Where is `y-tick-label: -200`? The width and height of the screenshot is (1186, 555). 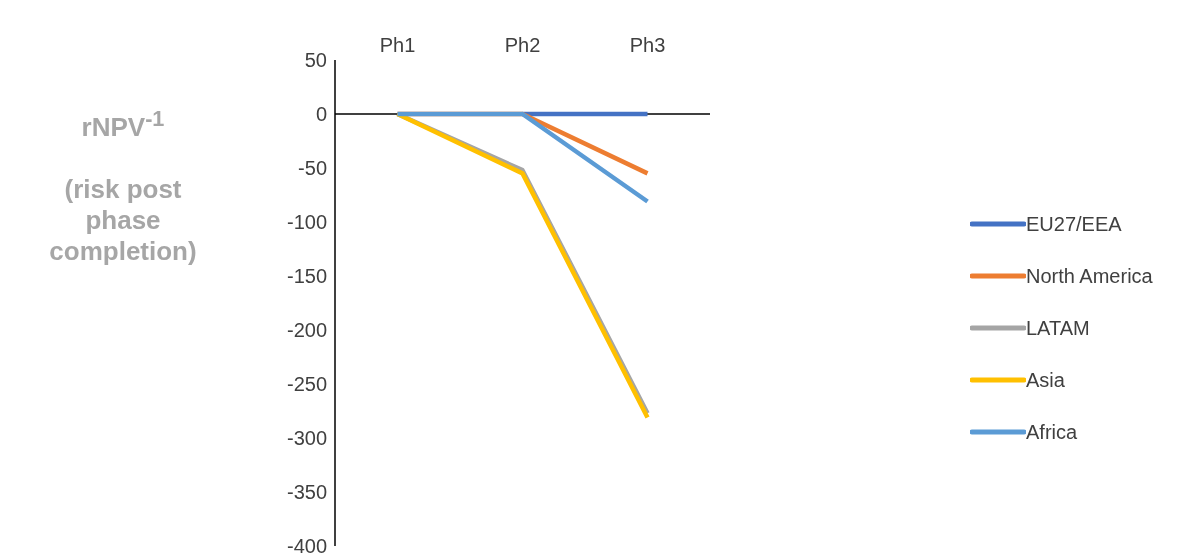
y-tick-label: -200 is located at coordinates (306, 330).